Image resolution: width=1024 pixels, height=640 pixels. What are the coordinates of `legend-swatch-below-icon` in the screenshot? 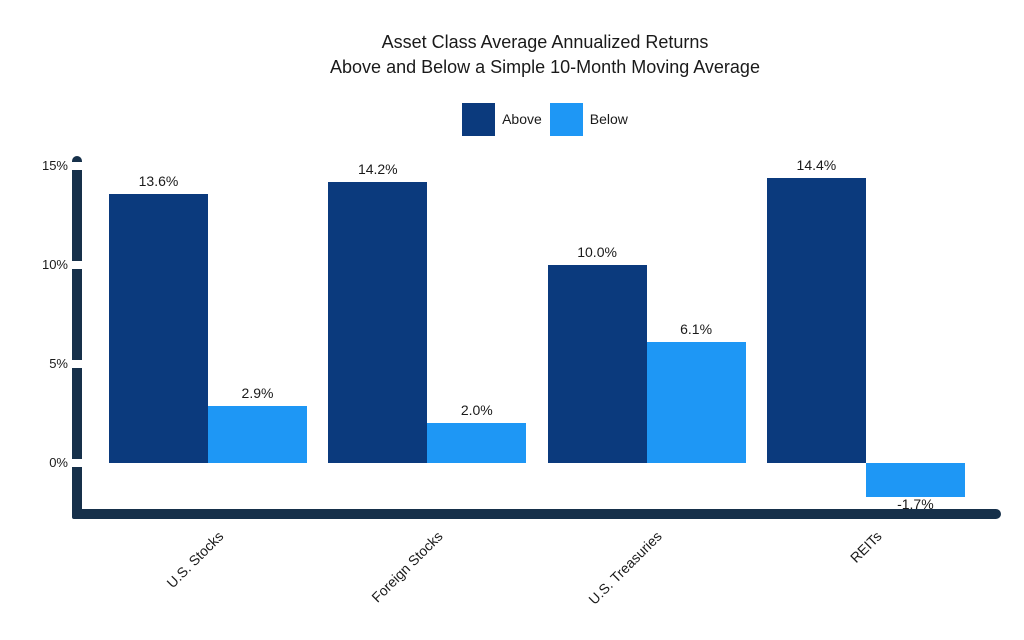 It's located at (566, 119).